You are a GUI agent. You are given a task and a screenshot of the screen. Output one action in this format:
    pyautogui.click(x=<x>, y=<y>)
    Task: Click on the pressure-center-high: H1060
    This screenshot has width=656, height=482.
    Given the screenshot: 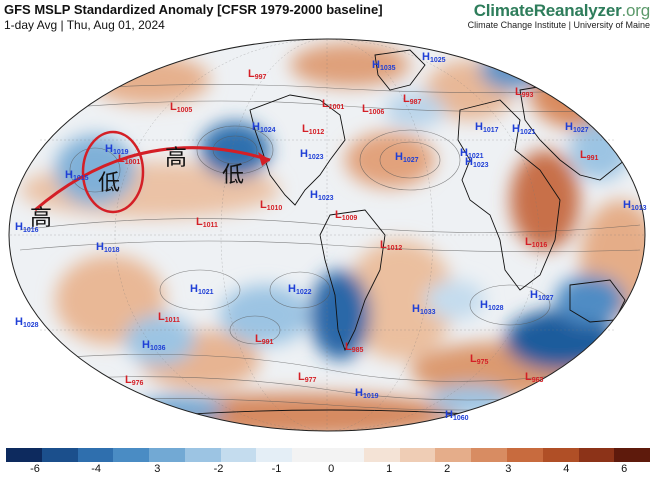 What is the action you would take?
    pyautogui.click(x=457, y=415)
    